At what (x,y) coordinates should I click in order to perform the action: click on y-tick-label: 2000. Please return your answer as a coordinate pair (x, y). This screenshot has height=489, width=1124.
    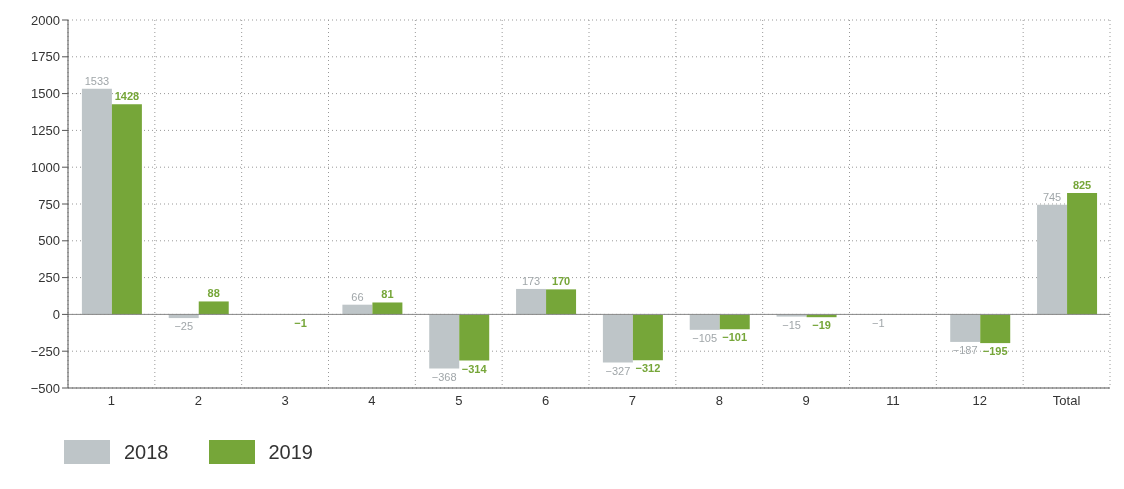
    Looking at the image, I should click on (45, 20).